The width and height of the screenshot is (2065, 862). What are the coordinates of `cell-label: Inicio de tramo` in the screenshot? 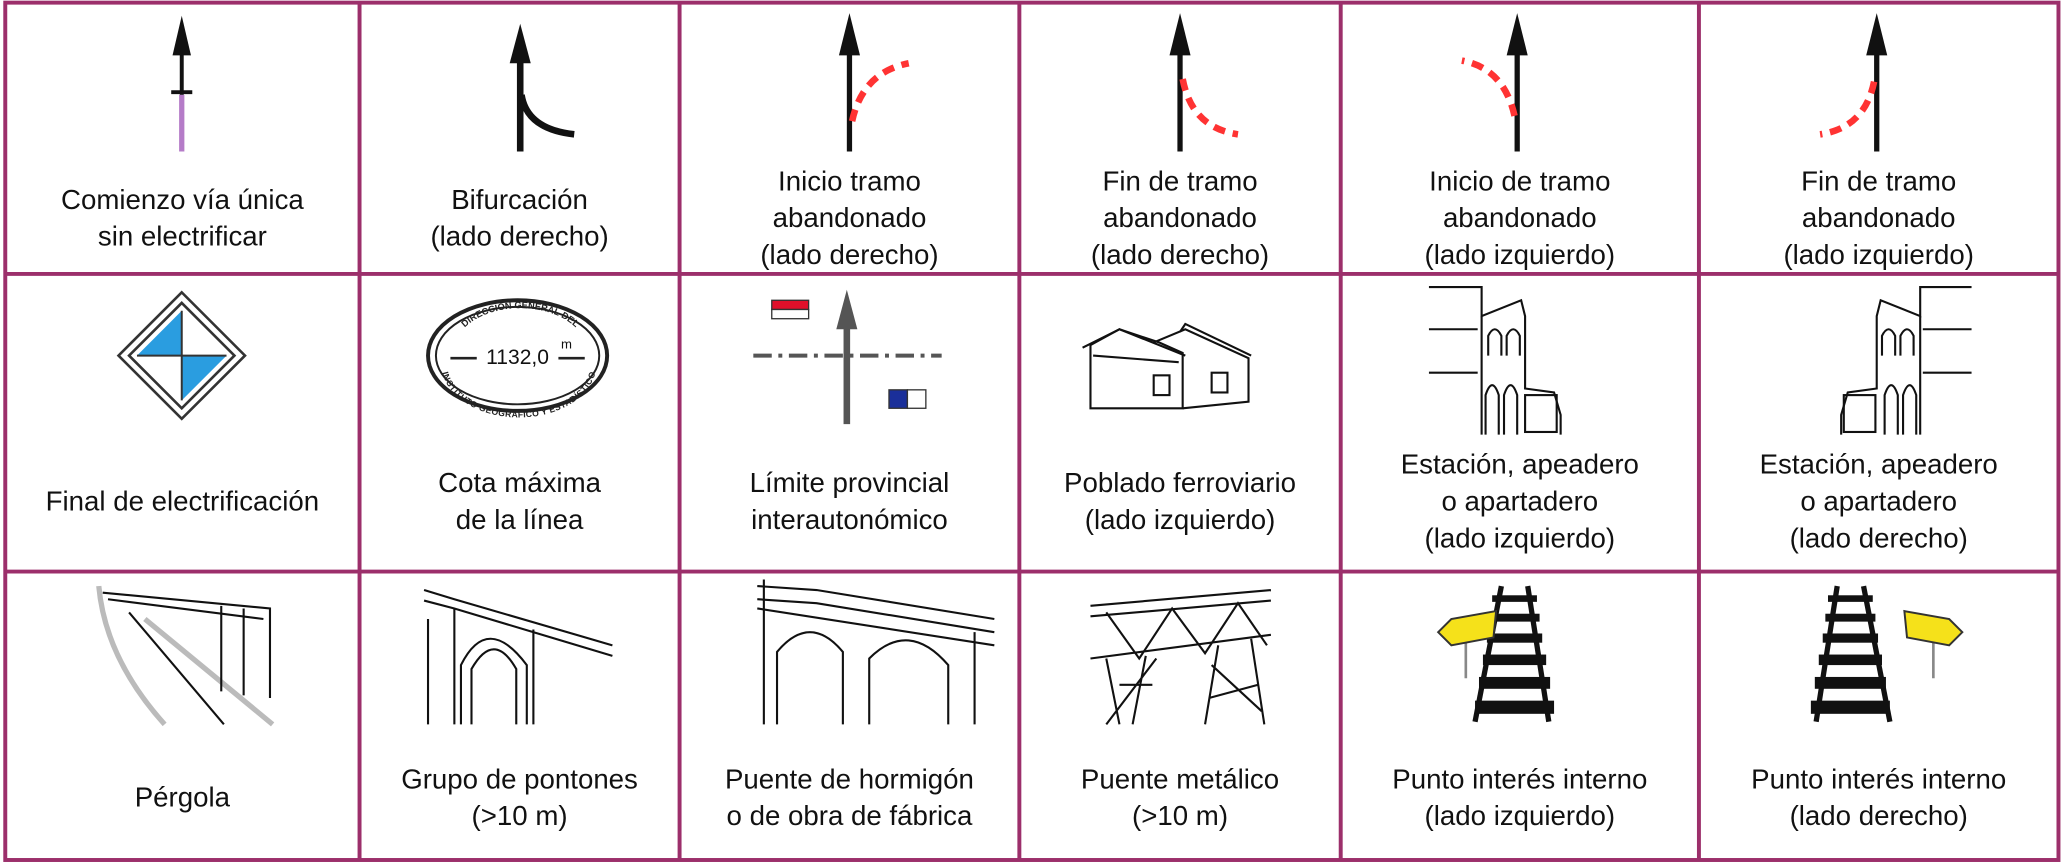 It's located at (1519, 180).